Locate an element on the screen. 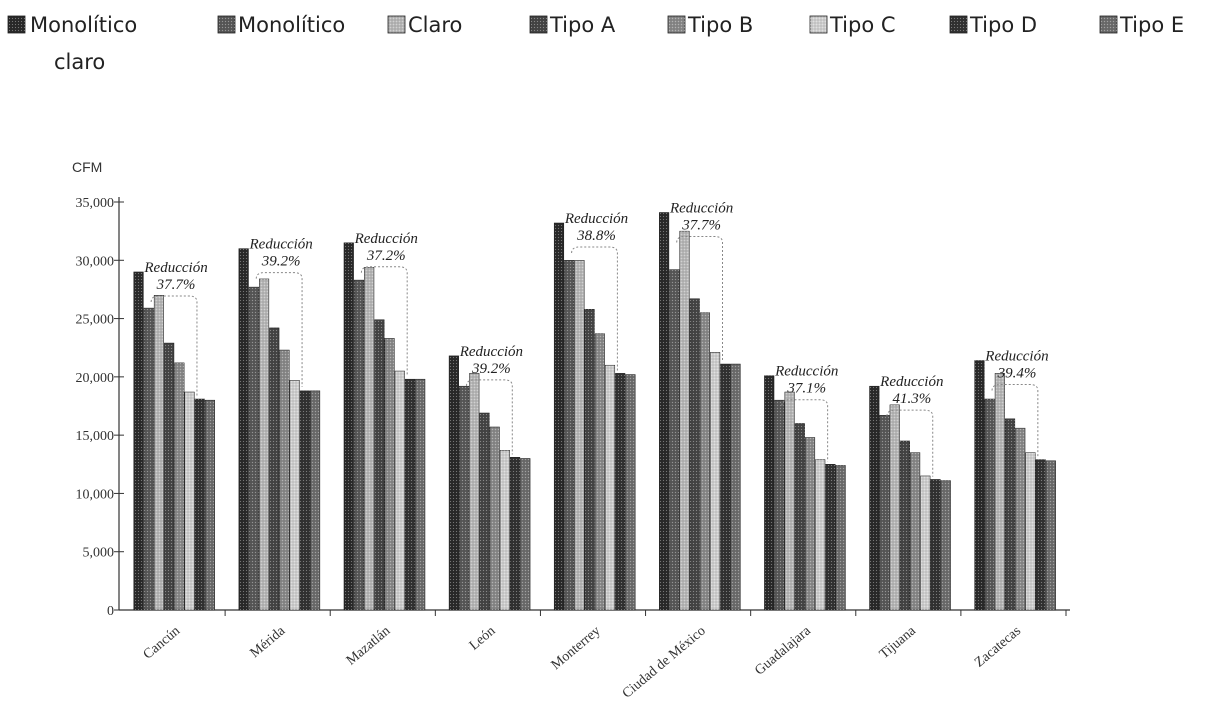  legend-label: Tipo E is located at coordinates (1151, 25).